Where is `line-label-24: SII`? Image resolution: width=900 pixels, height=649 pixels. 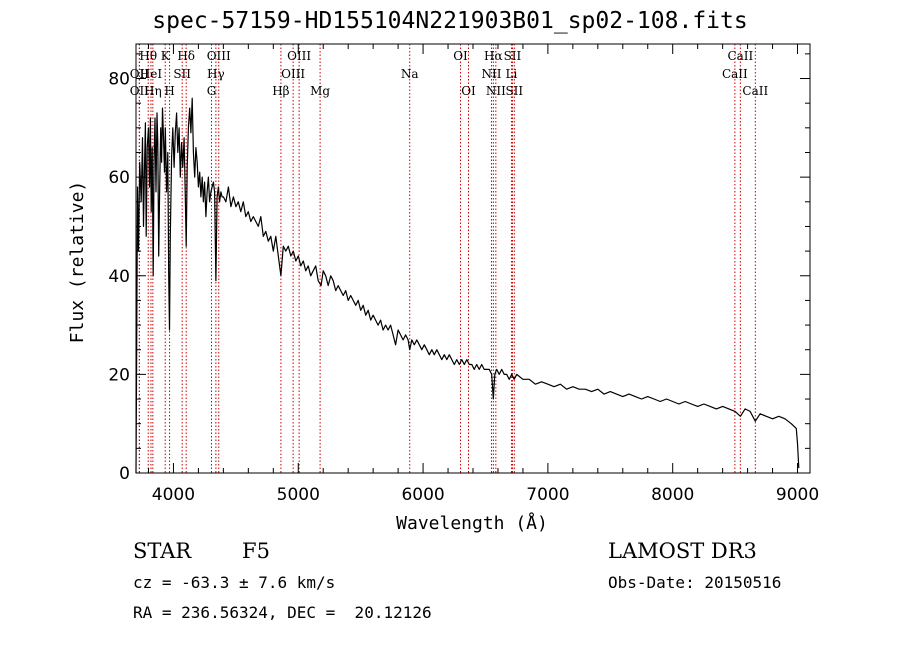 line-label-24: SII is located at coordinates (514, 91).